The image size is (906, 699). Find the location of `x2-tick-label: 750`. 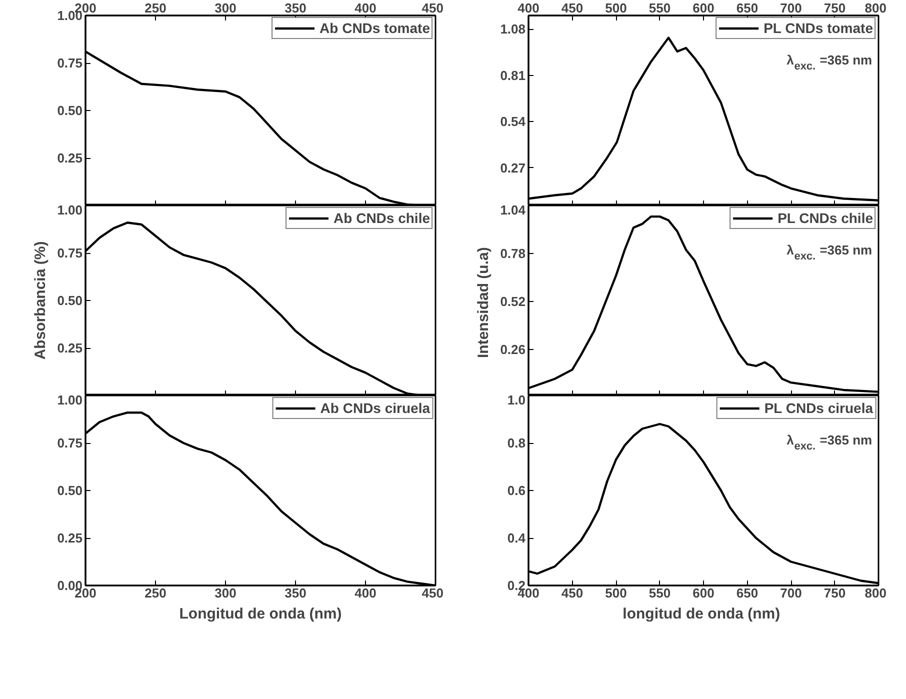

x2-tick-label: 750 is located at coordinates (835, 8).